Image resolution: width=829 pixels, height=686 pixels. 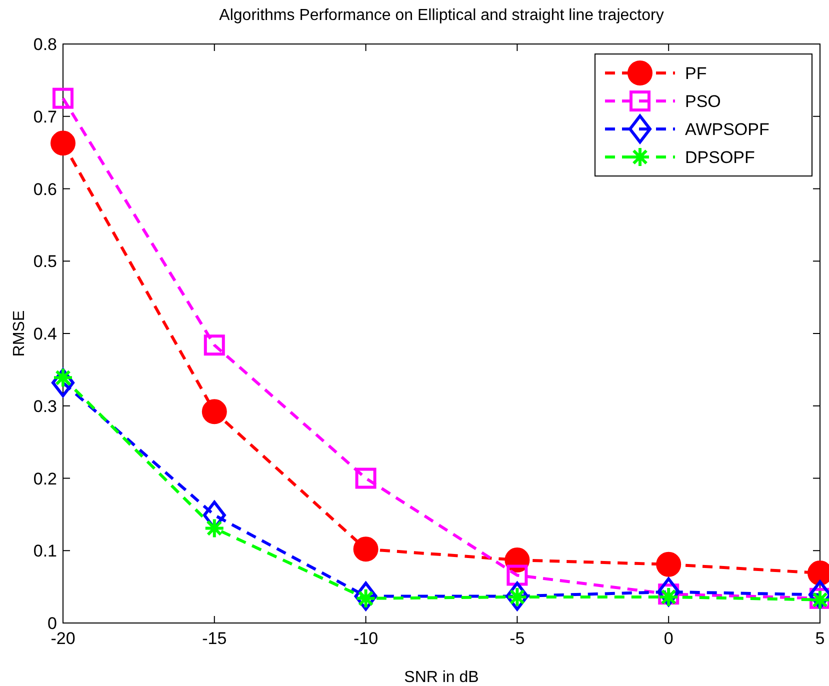 I want to click on y-tick-label: 0.4, so click(x=45, y=334).